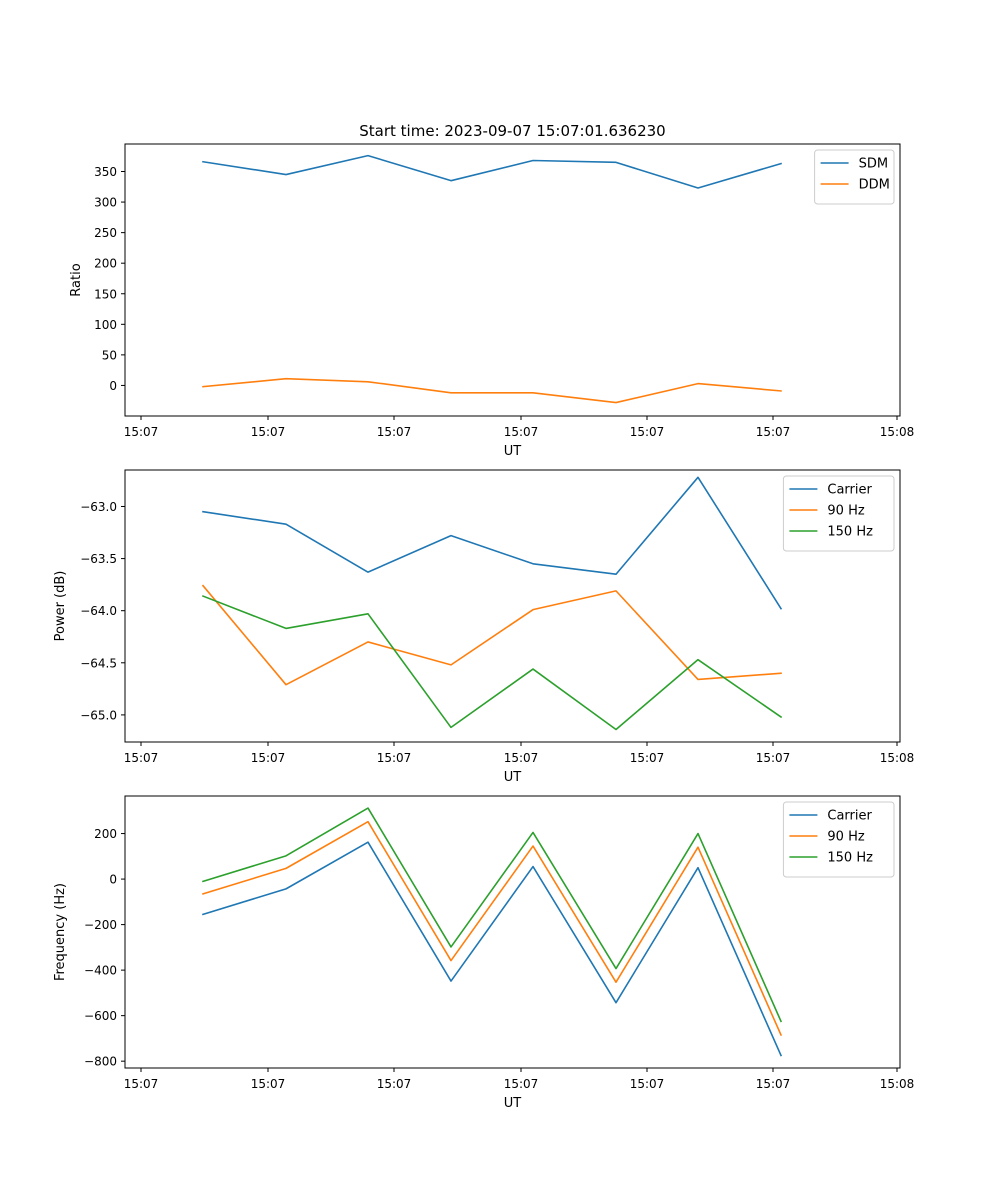 Image resolution: width=1000 pixels, height=1200 pixels. I want to click on y-tick-label: −65.0, so click(98, 715).